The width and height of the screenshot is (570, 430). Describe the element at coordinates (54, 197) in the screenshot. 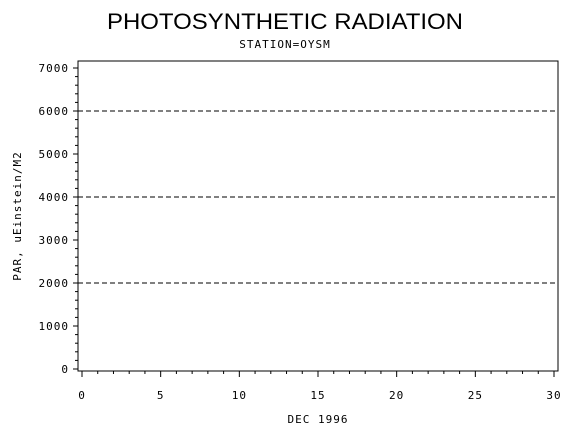

I see `y-tick-label-4000: 4000` at that location.